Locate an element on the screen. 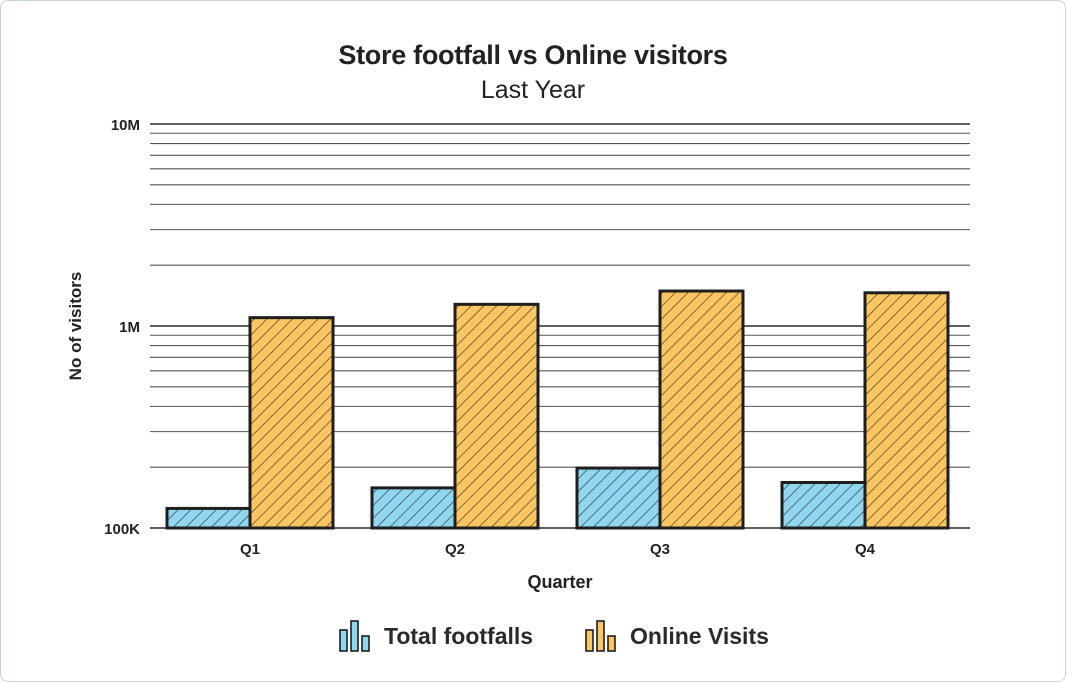 The image size is (1066, 682). legend-item-total-footfalls: Total footfalls is located at coordinates (435, 636).